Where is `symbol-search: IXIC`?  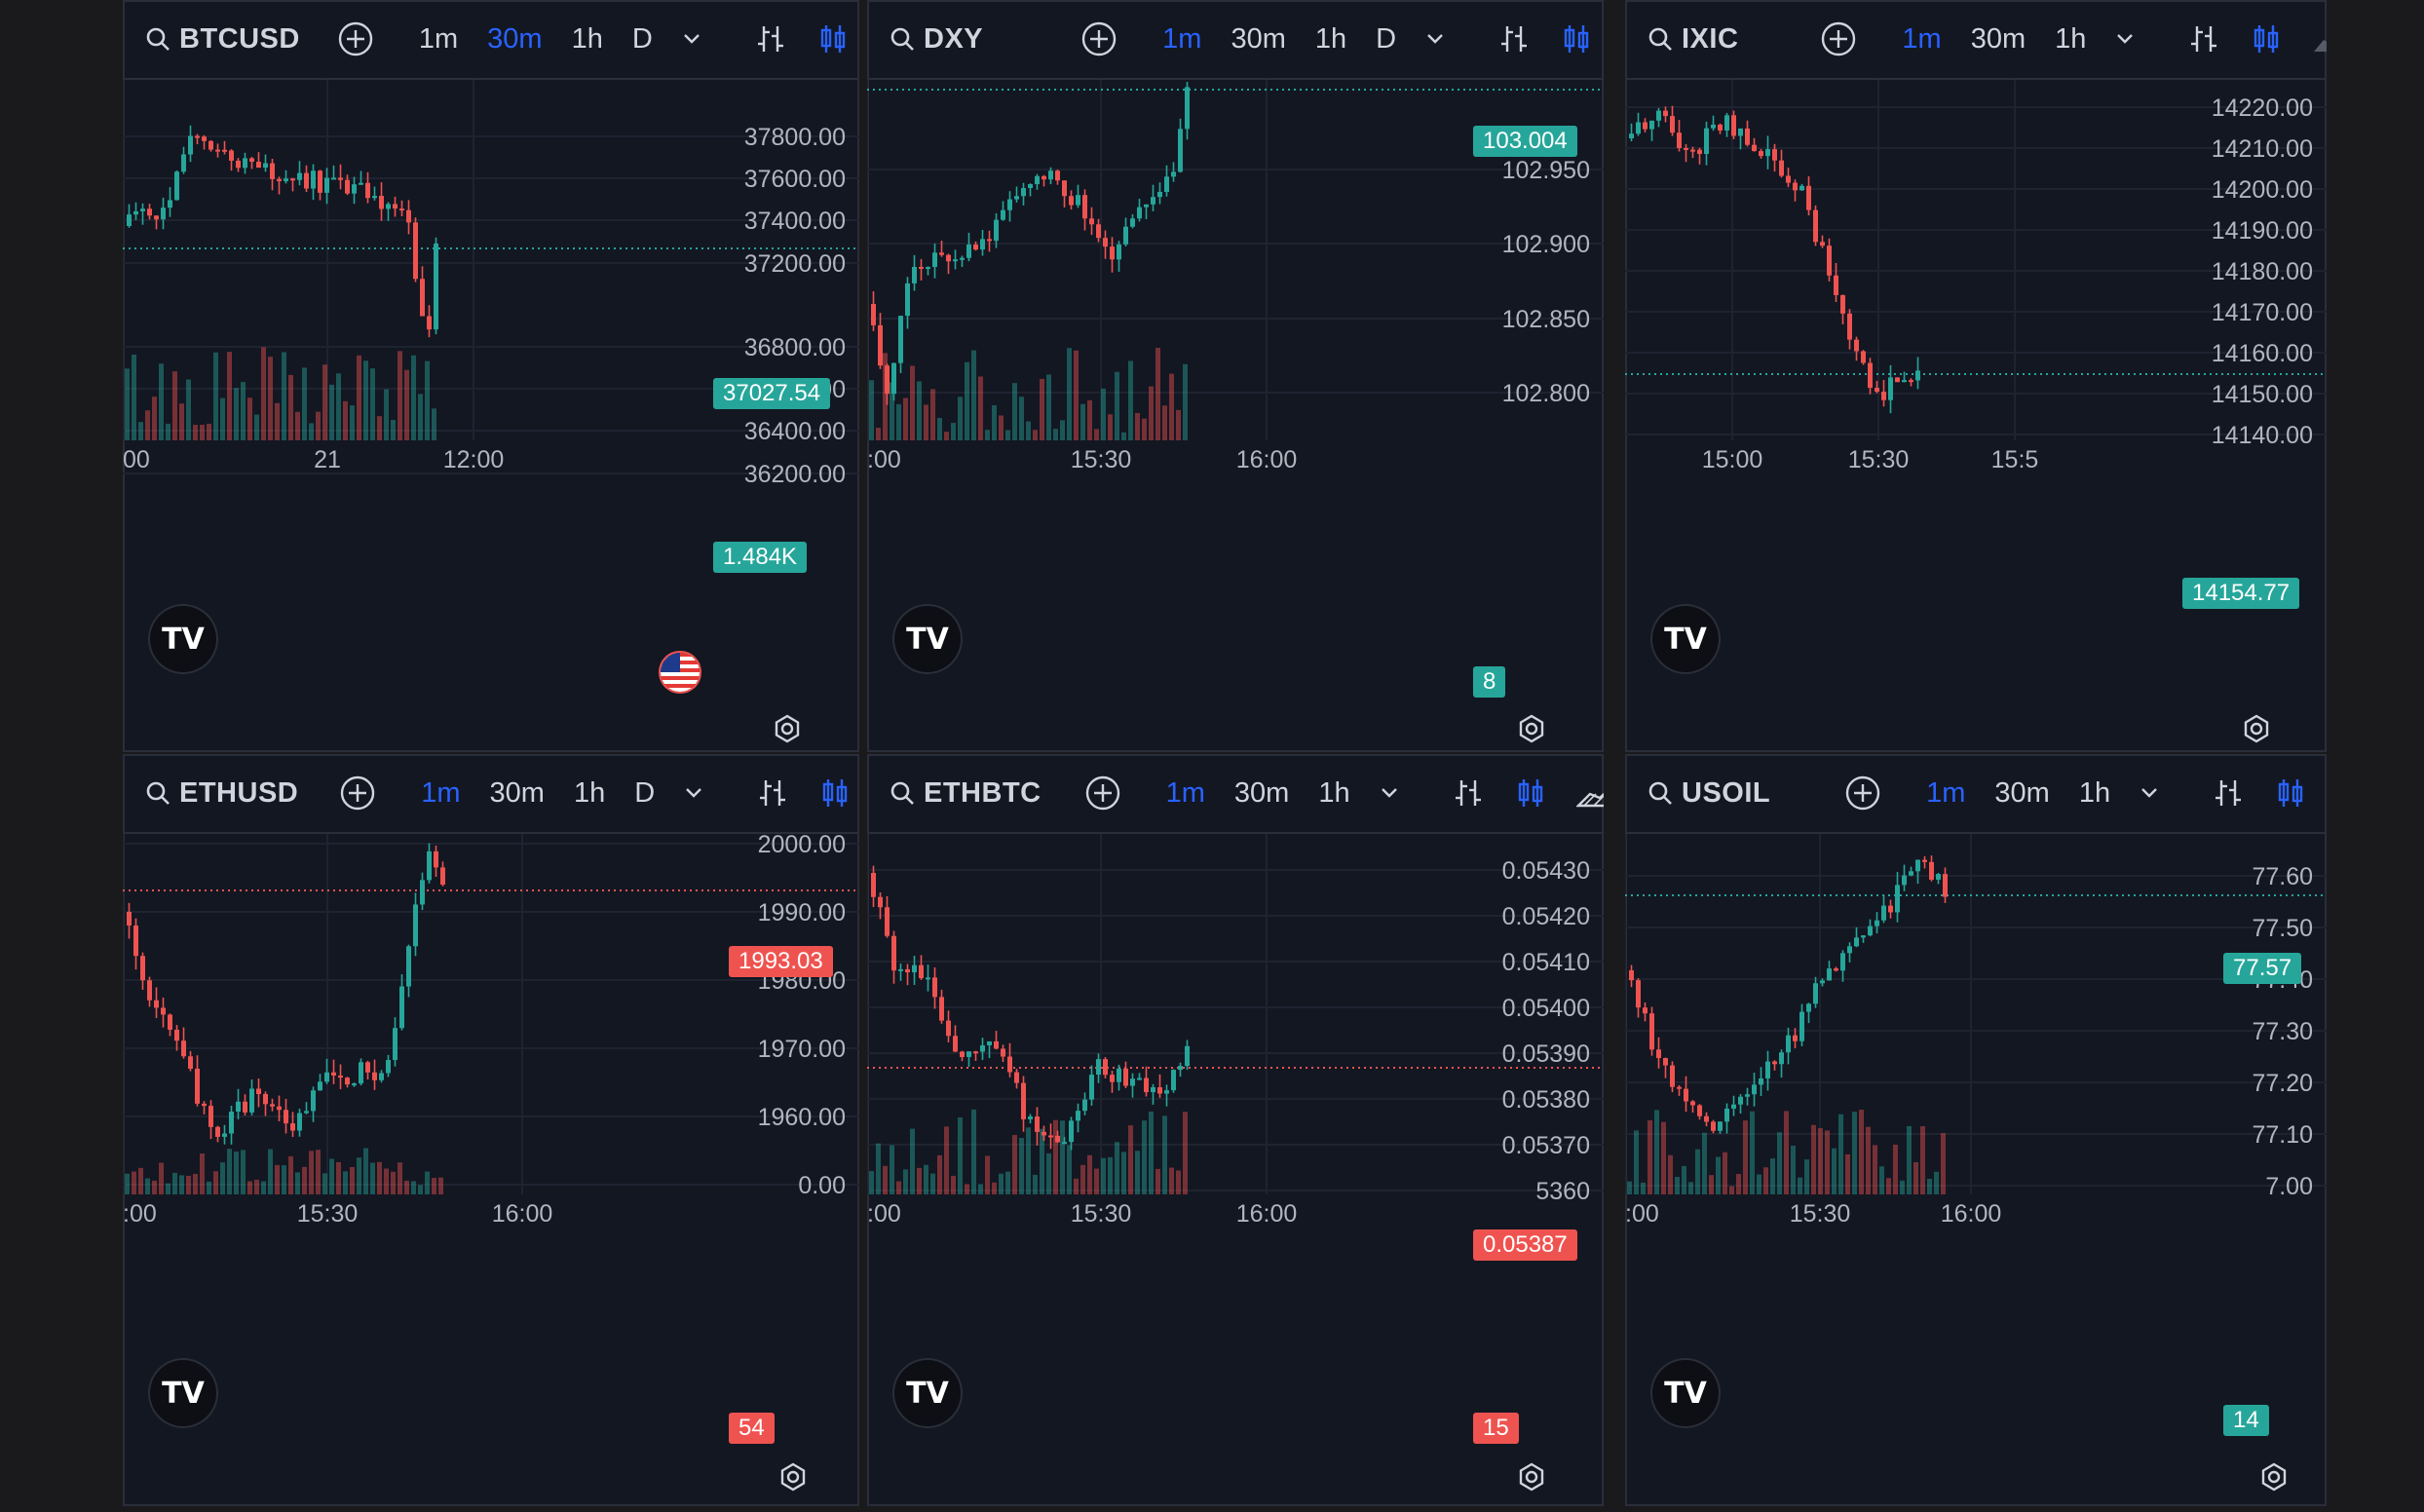
symbol-search: IXIC is located at coordinates (1693, 39).